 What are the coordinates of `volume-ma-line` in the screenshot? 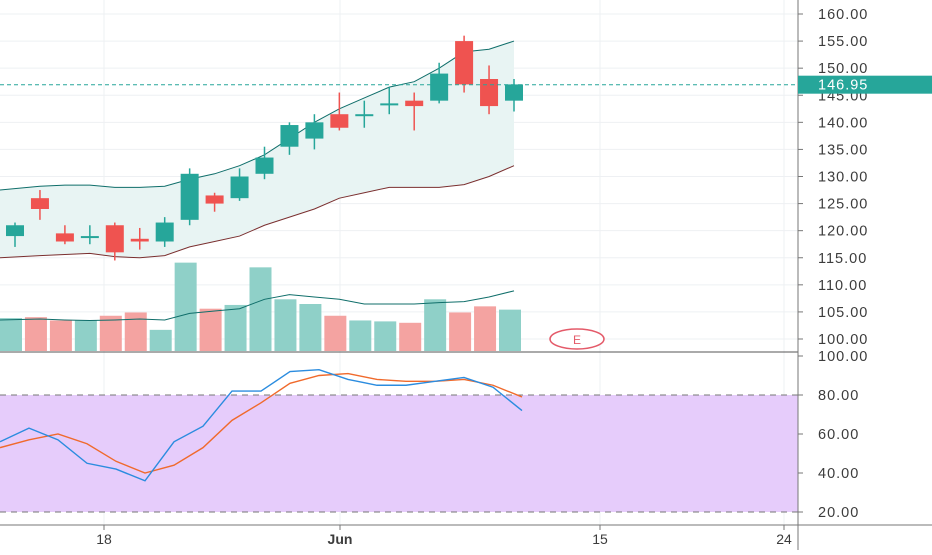 It's located at (257, 305).